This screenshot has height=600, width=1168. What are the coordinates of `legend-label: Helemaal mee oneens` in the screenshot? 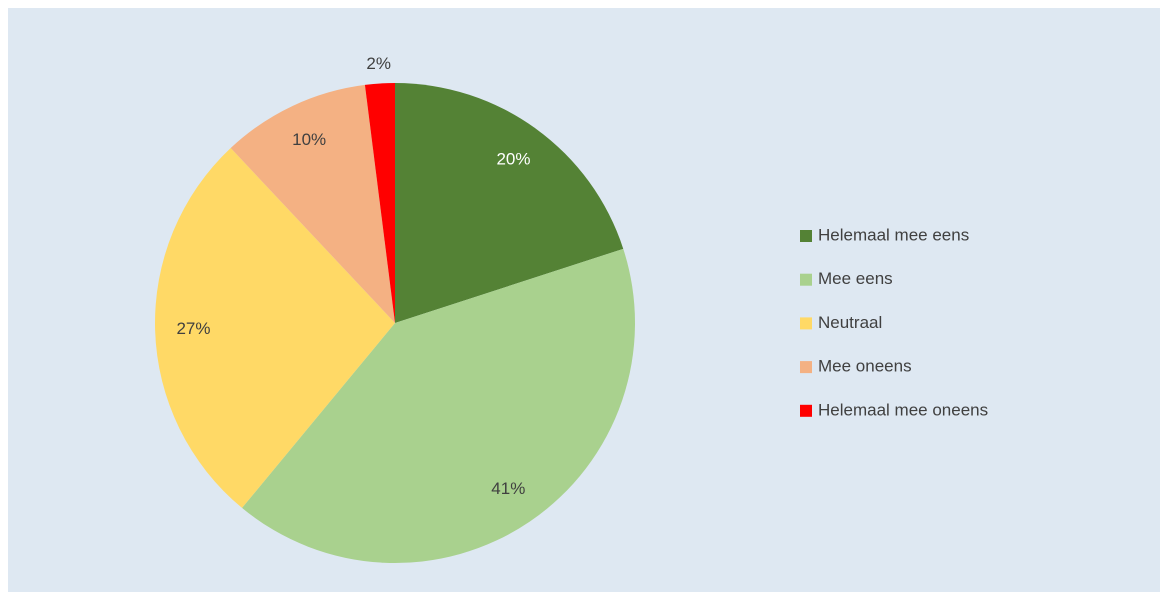 It's located at (903, 409).